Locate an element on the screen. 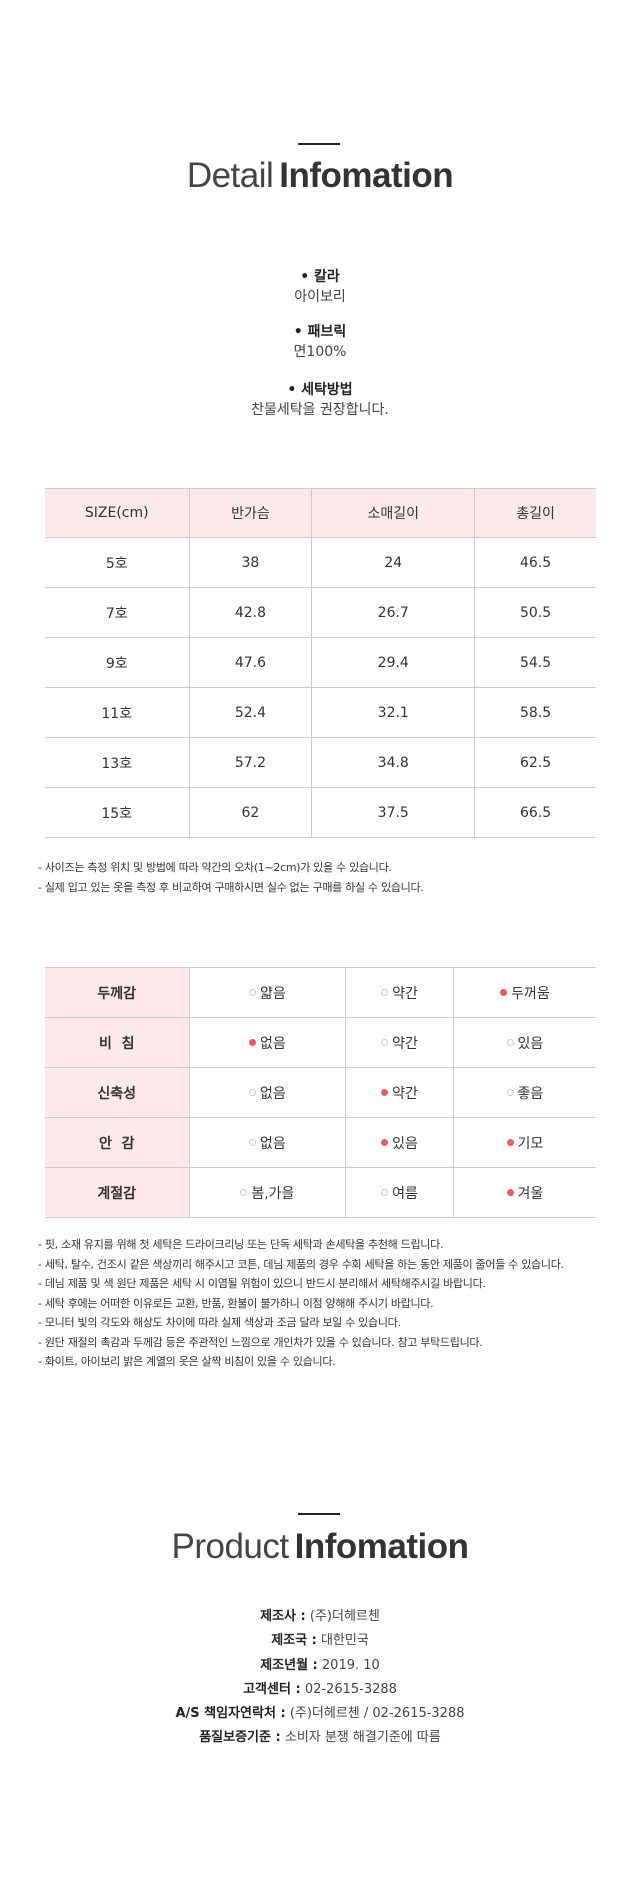 Image resolution: width=640 pixels, height=1900 pixels. table-cell: 57.2 is located at coordinates (250, 762).